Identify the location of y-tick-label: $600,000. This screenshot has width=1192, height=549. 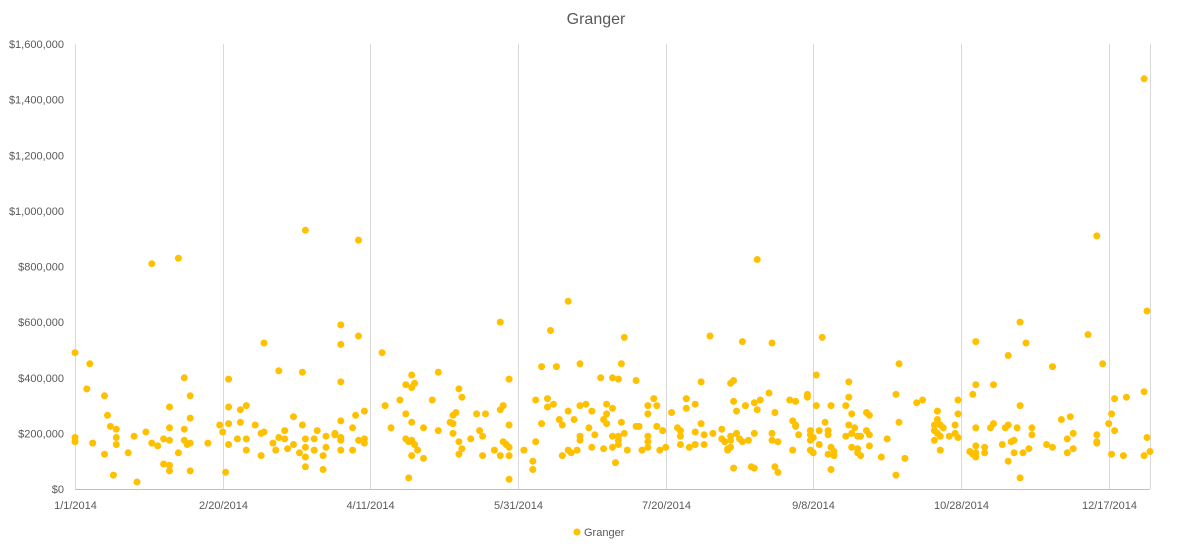
(41, 323).